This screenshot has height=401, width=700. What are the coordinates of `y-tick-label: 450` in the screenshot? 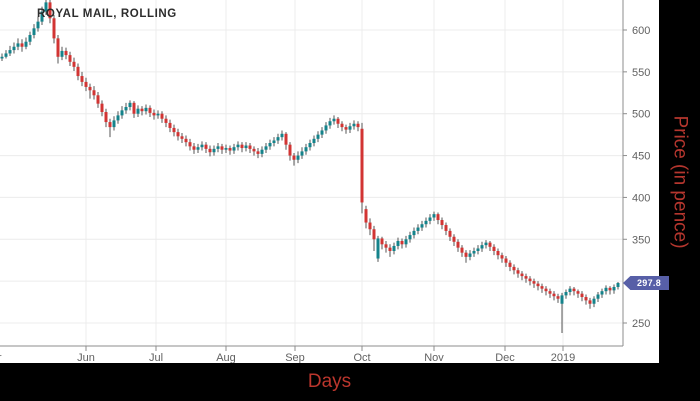 It's located at (641, 157).